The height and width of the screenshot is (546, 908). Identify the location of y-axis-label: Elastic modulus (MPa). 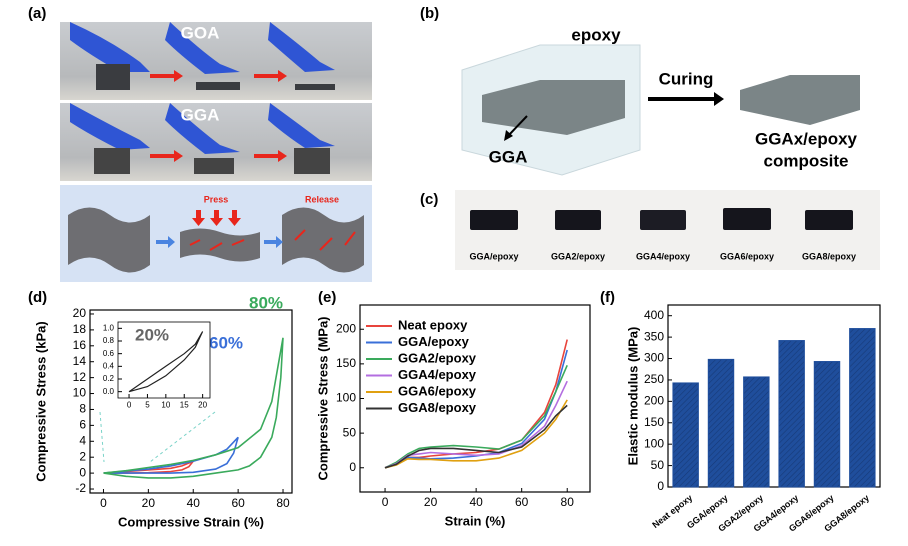
(632, 396).